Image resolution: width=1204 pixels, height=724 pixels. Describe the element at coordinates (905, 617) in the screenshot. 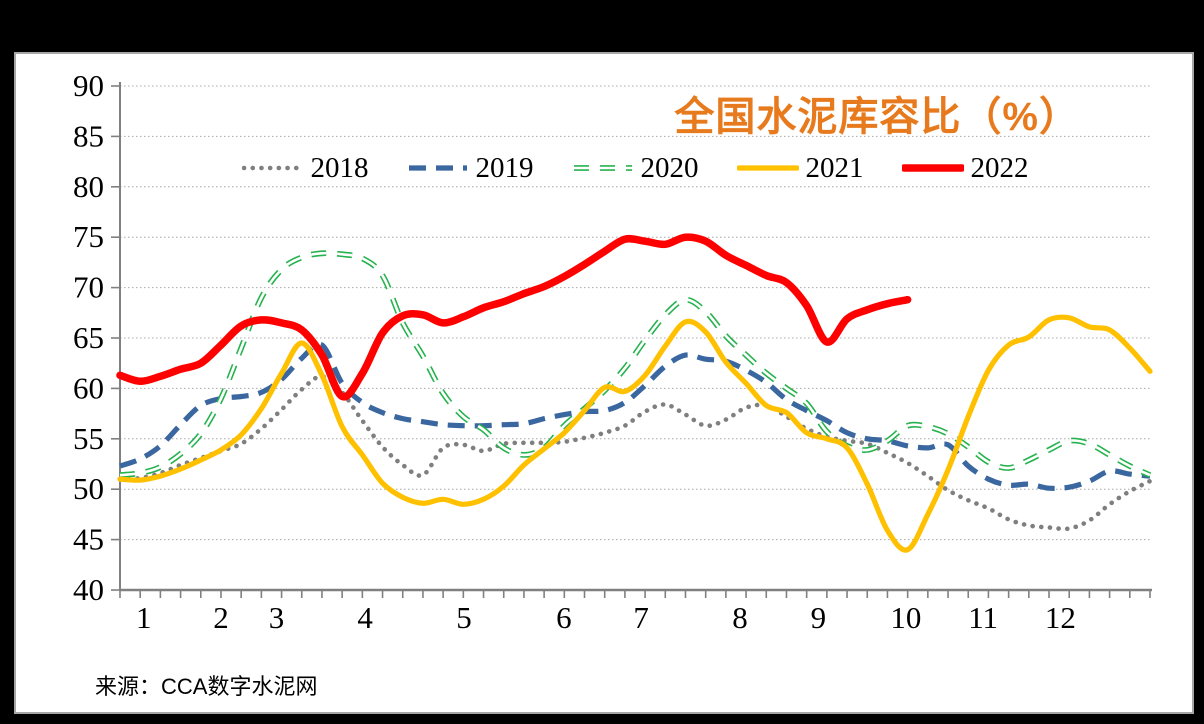

I see `x-month-label-10: 10` at that location.